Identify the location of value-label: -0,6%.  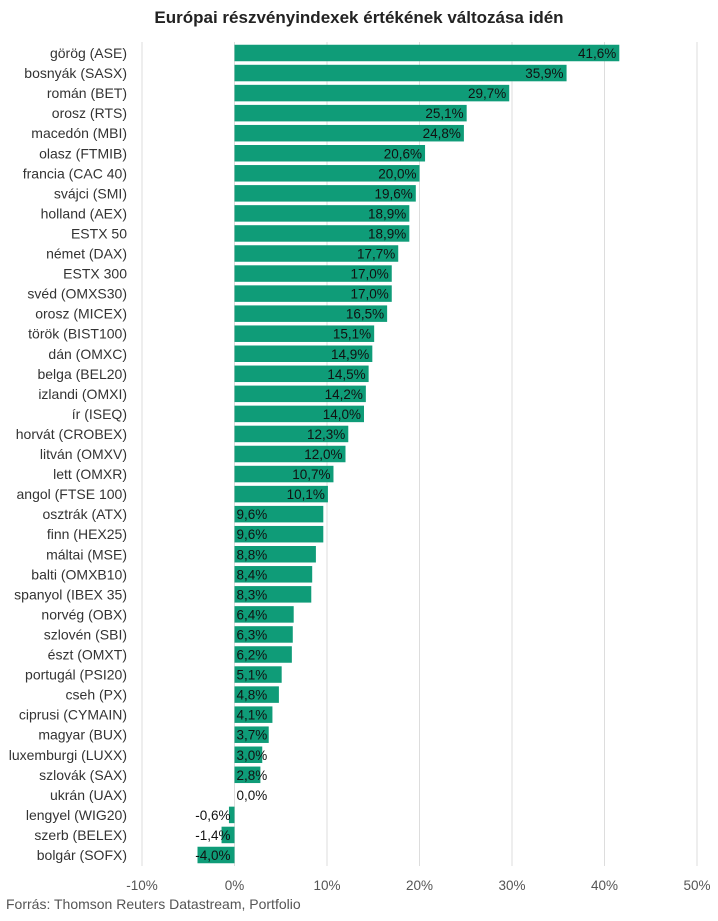
(212, 815).